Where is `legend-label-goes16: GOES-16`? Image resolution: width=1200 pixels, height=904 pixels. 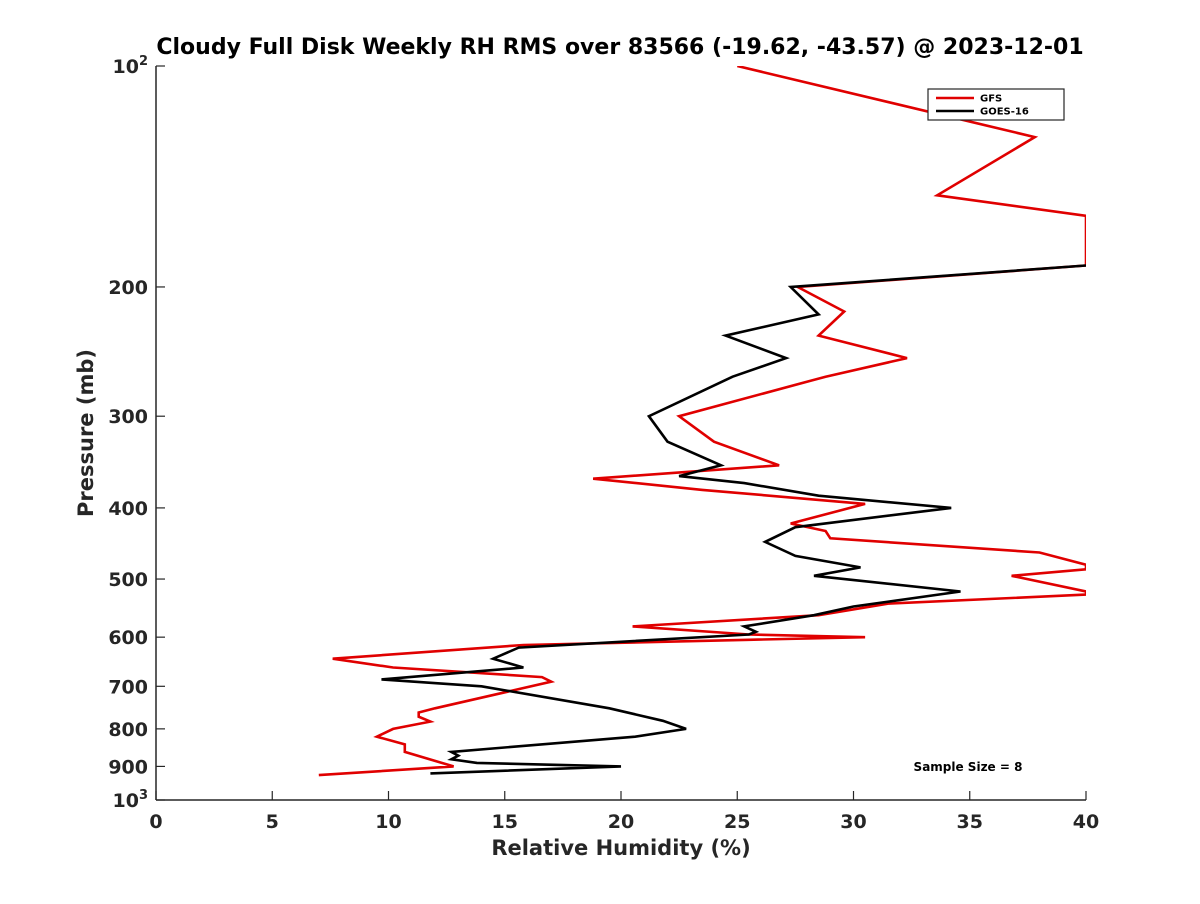 legend-label-goes16: GOES-16 is located at coordinates (1004, 112).